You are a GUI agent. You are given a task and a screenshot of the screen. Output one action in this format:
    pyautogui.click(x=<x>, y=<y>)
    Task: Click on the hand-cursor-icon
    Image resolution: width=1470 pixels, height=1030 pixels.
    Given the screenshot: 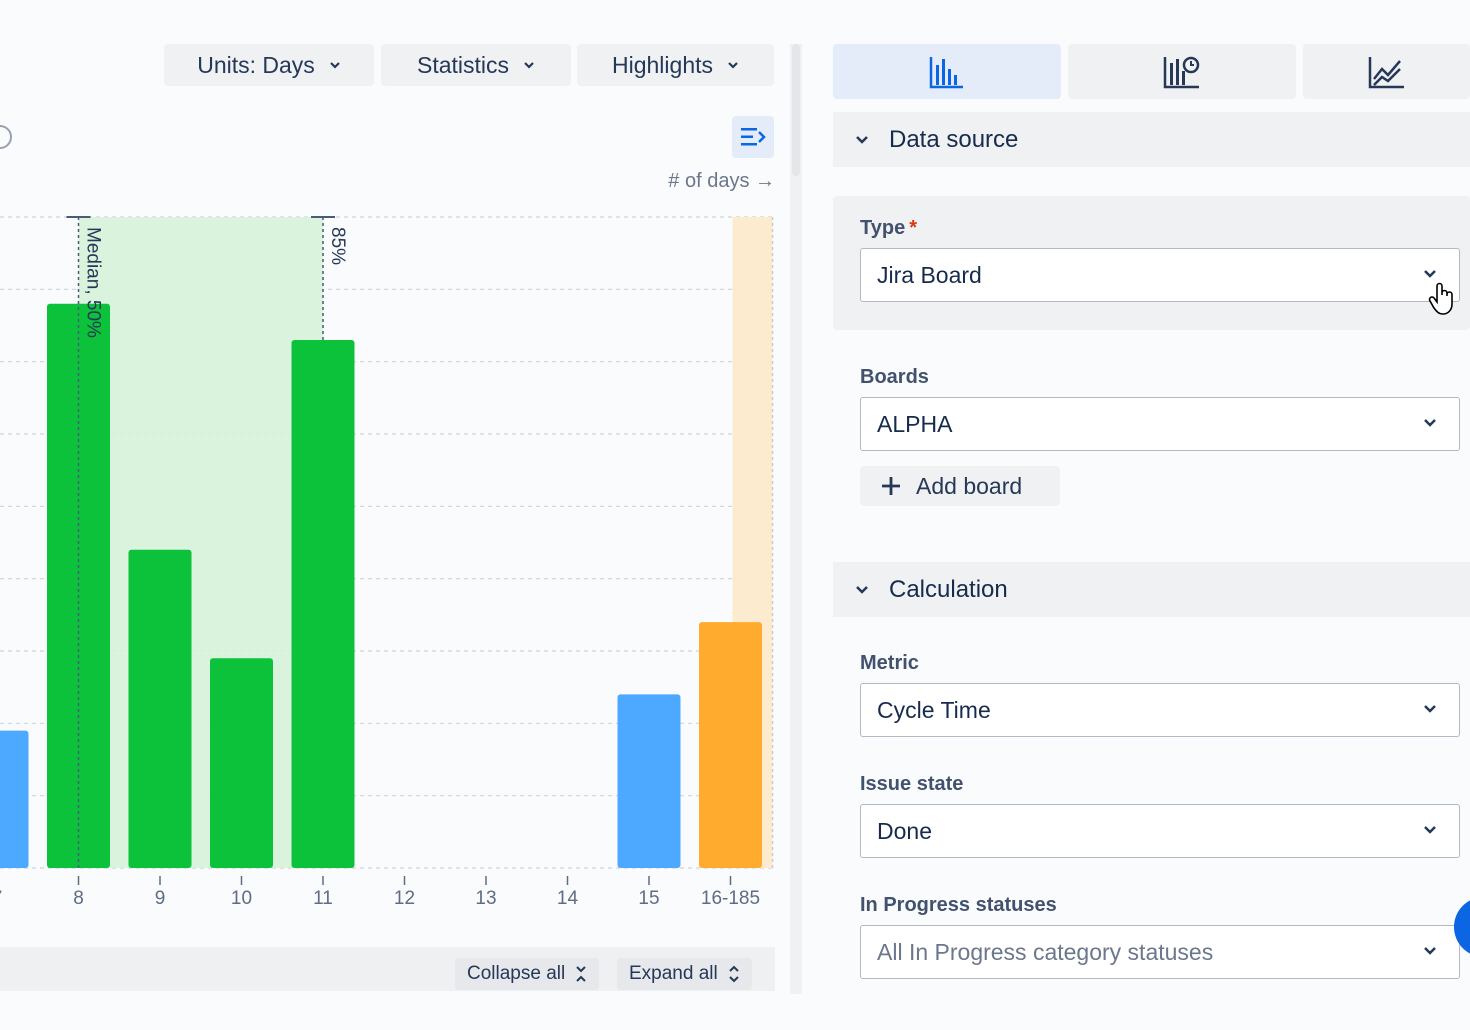 What is the action you would take?
    pyautogui.click(x=1440, y=298)
    